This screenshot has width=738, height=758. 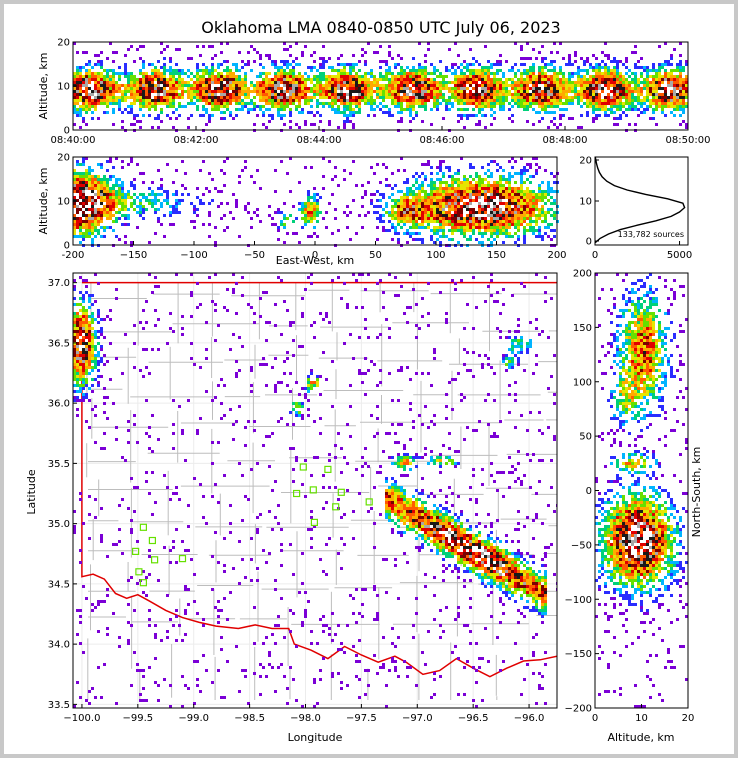 What do you see at coordinates (77, 409) in the screenshot?
I see `plan-view-cell` at bounding box center [77, 409].